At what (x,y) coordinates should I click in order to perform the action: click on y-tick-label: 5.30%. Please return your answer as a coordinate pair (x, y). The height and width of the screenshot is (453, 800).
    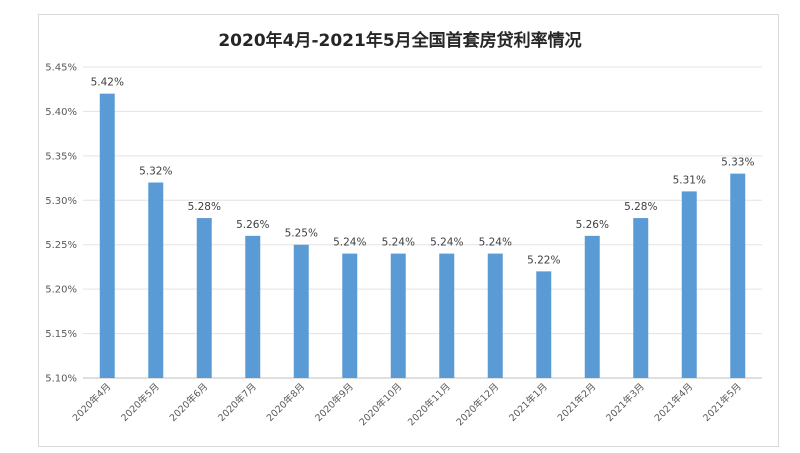
    Looking at the image, I should click on (61, 201).